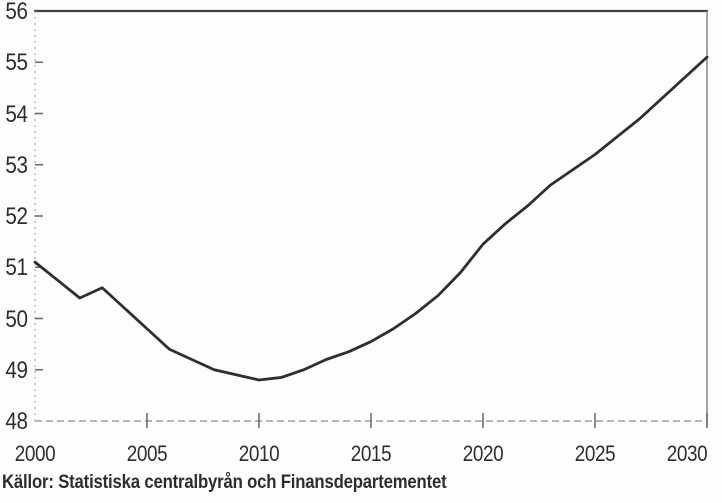 This screenshot has height=503, width=722. What do you see at coordinates (16, 370) in the screenshot?
I see `y-tick-label: 49` at bounding box center [16, 370].